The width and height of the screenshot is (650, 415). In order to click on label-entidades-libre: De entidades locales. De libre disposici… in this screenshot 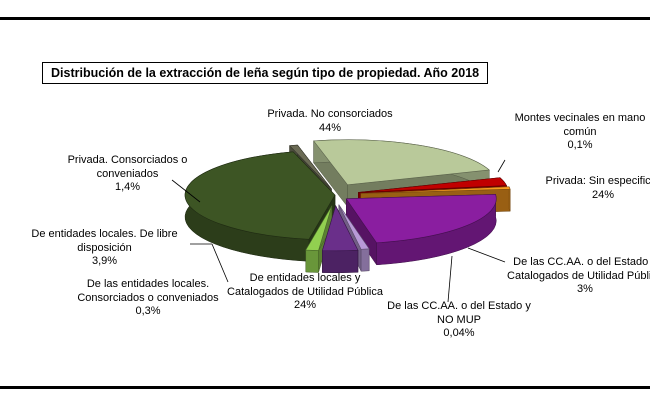, I will do `click(104, 247)`.